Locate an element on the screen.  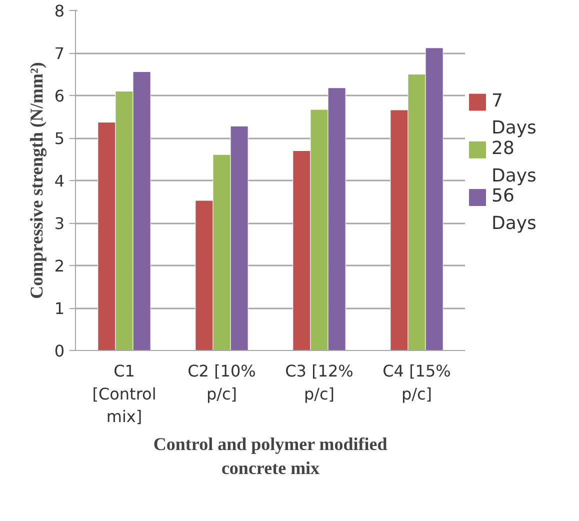
y-tick-label: 8 is located at coordinates (59, 11).